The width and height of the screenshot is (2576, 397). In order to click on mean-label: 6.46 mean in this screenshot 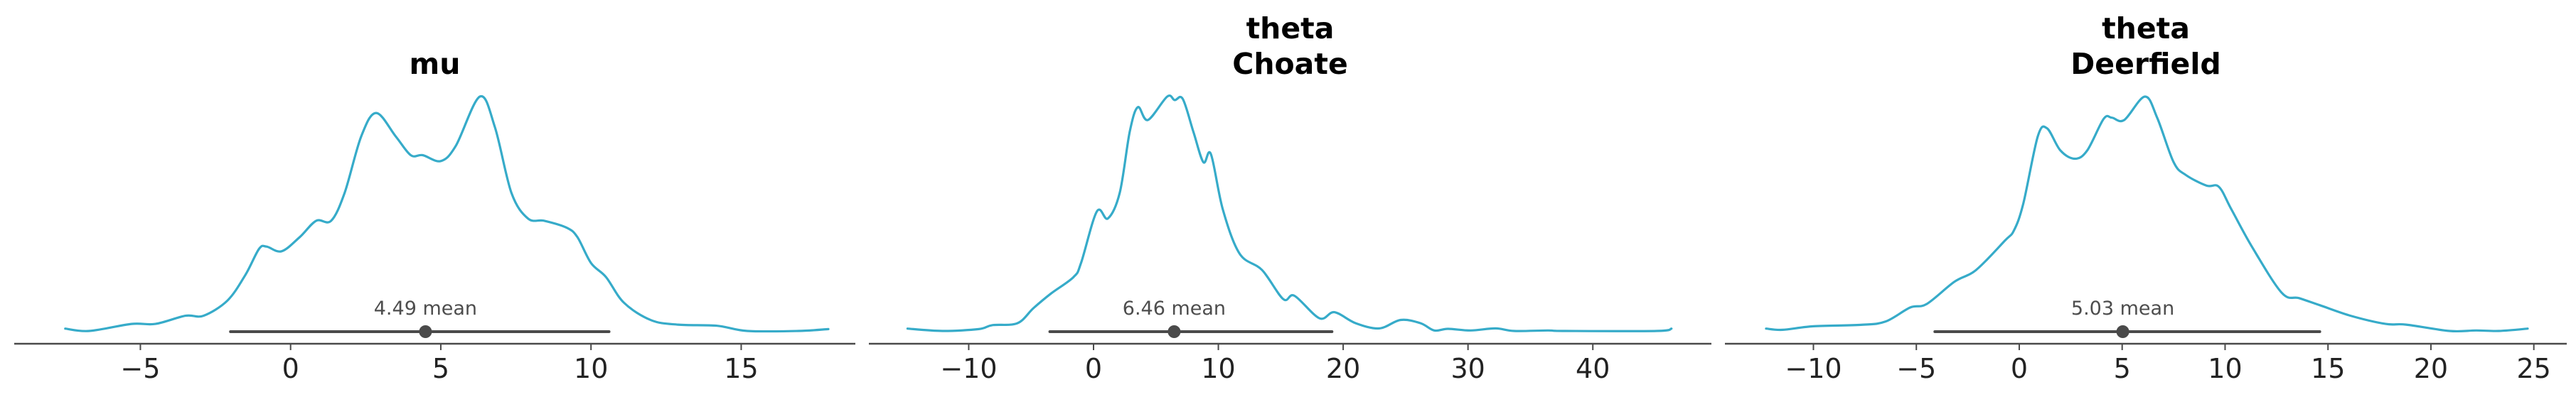, I will do `click(1174, 309)`.